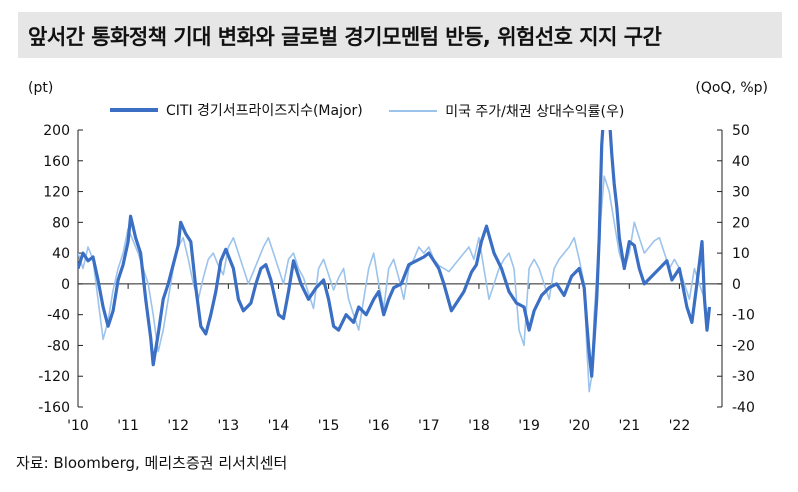 This screenshot has height=492, width=798. I want to click on x-tick-label: '13, so click(229, 426).